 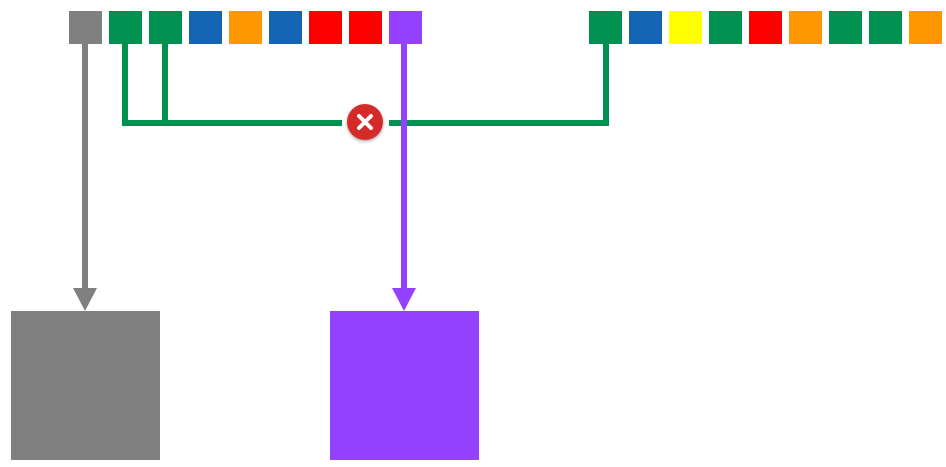 I want to click on green-connector-right, so click(x=499, y=85).